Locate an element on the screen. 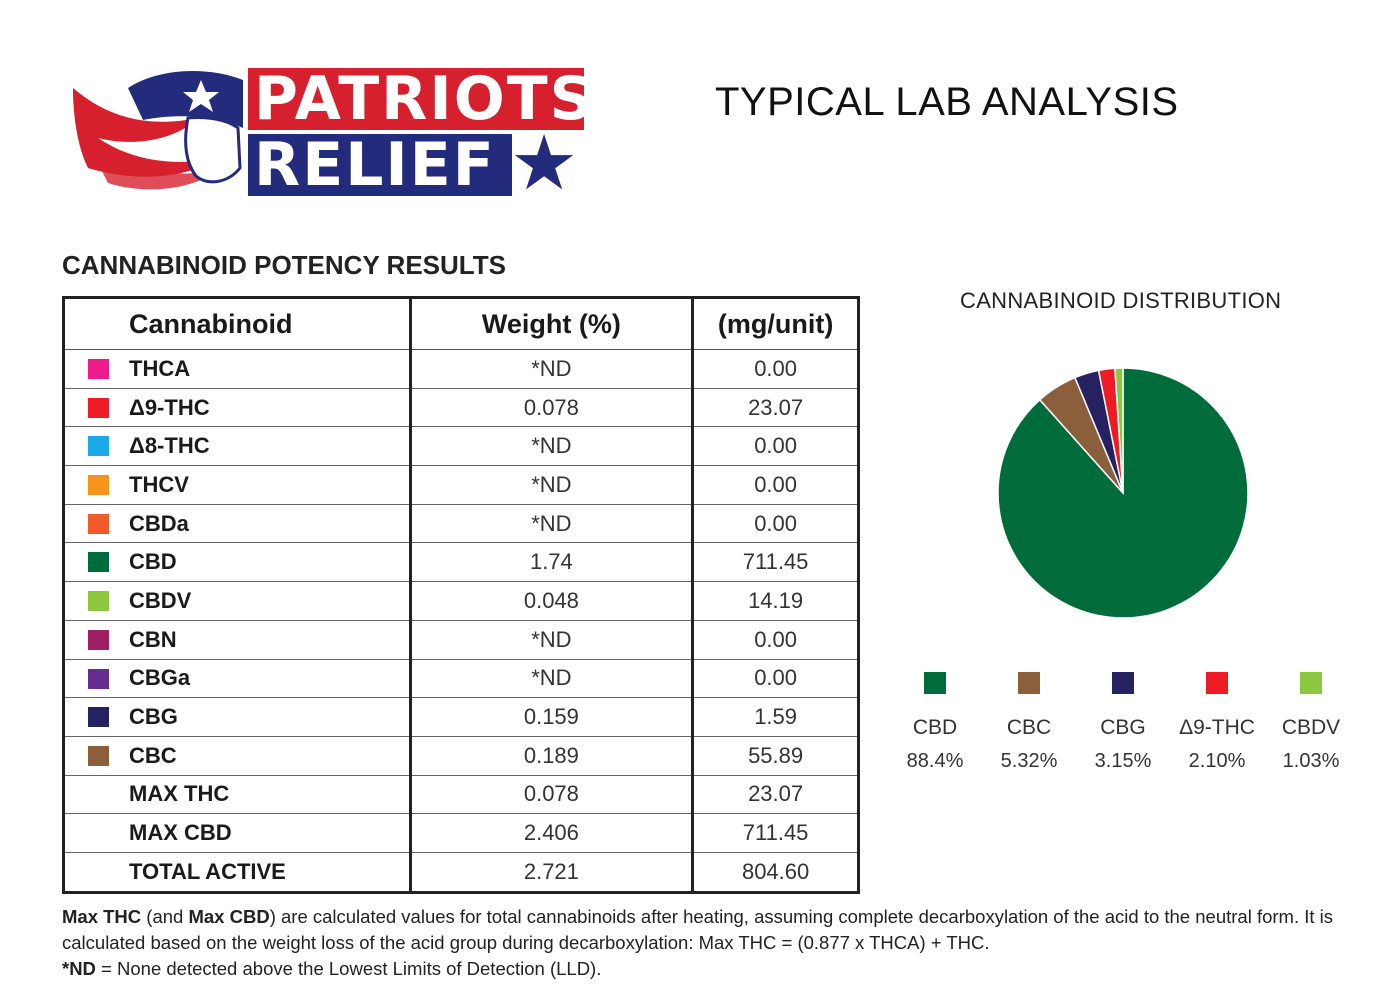  header-cannabinoid: Cannabinoid is located at coordinates (237, 323).